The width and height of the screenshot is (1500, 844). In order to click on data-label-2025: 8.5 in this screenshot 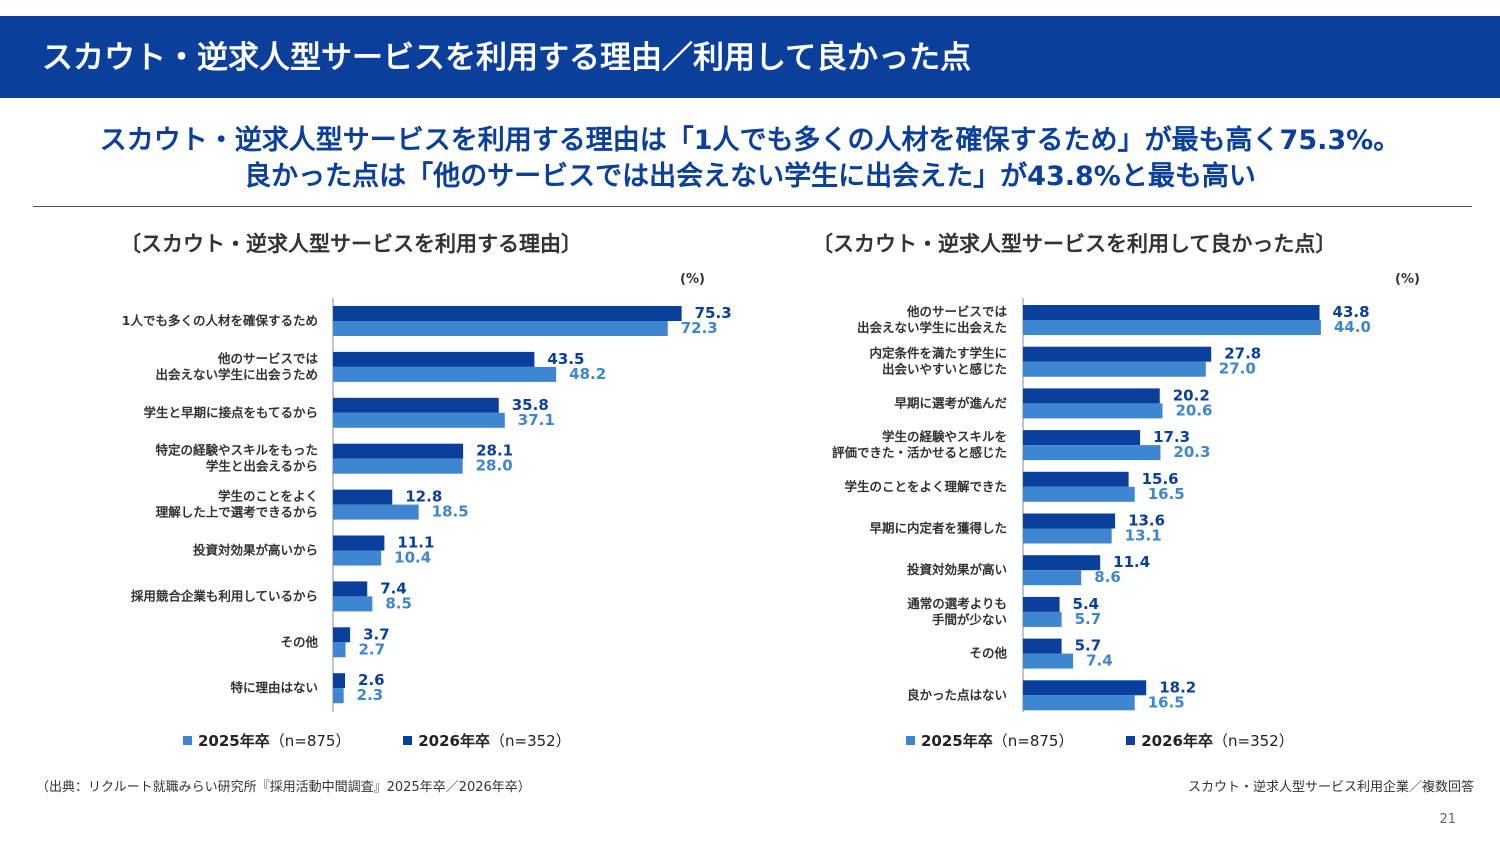, I will do `click(398, 603)`.